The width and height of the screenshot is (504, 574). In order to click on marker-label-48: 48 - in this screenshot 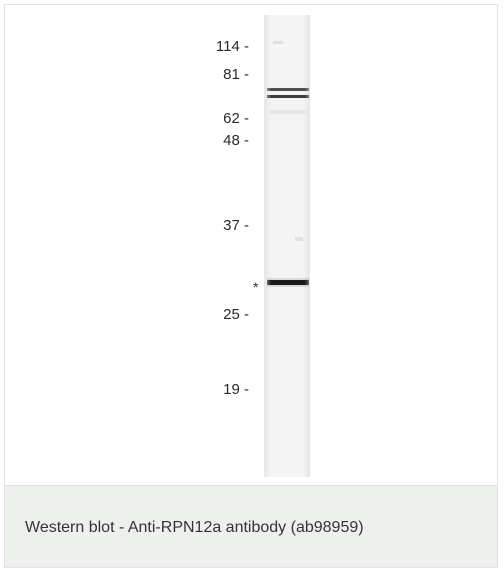, I will do `click(236, 140)`.